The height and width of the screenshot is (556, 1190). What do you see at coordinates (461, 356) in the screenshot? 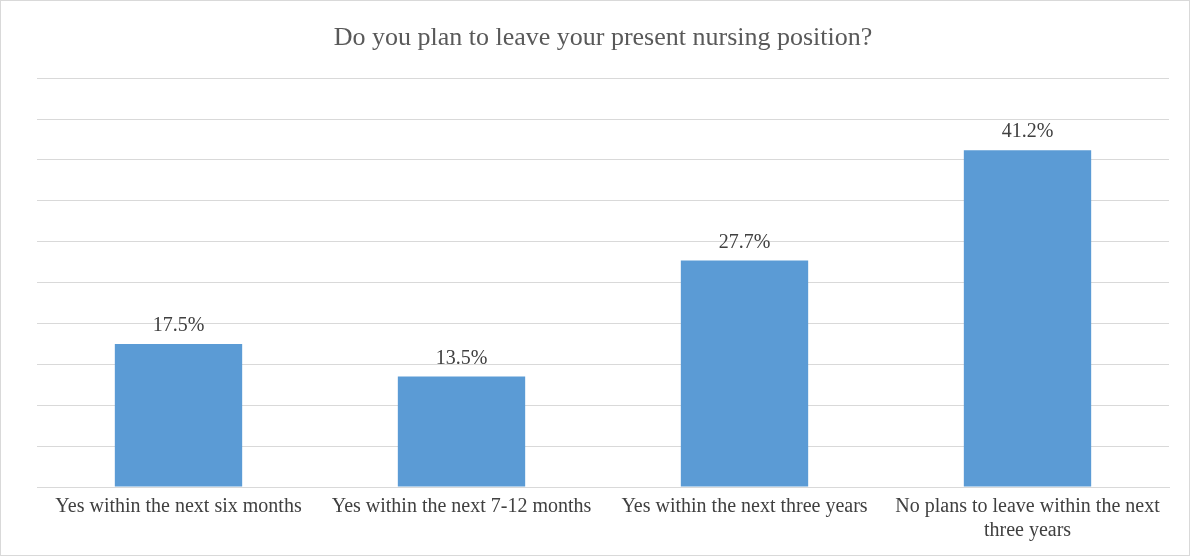
I see `data-label: 13.5%` at bounding box center [461, 356].